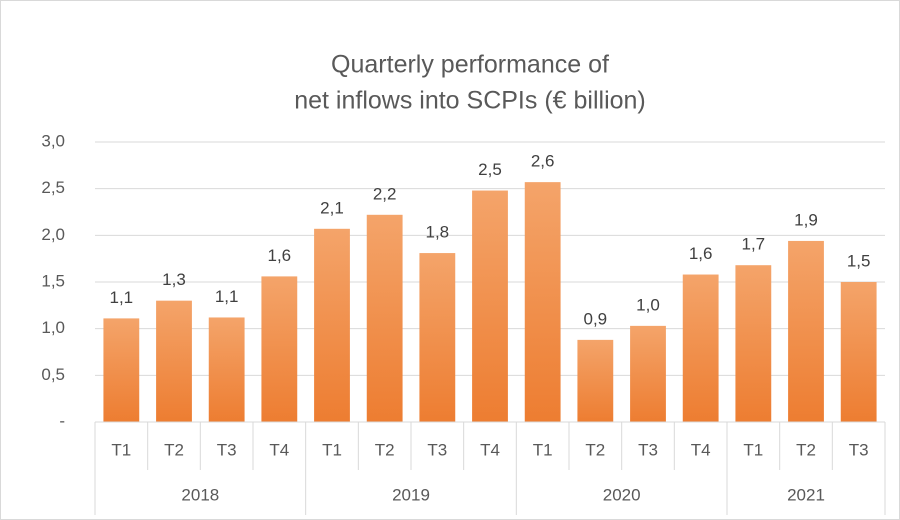 This screenshot has width=900, height=520. Describe the element at coordinates (438, 232) in the screenshot. I see `value-label: 1,8` at that location.